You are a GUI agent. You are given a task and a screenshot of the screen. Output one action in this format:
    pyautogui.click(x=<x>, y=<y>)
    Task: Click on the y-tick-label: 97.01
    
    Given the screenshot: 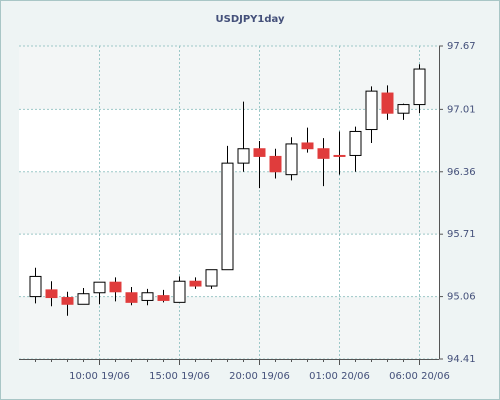 What is the action you would take?
    pyautogui.click(x=461, y=109)
    